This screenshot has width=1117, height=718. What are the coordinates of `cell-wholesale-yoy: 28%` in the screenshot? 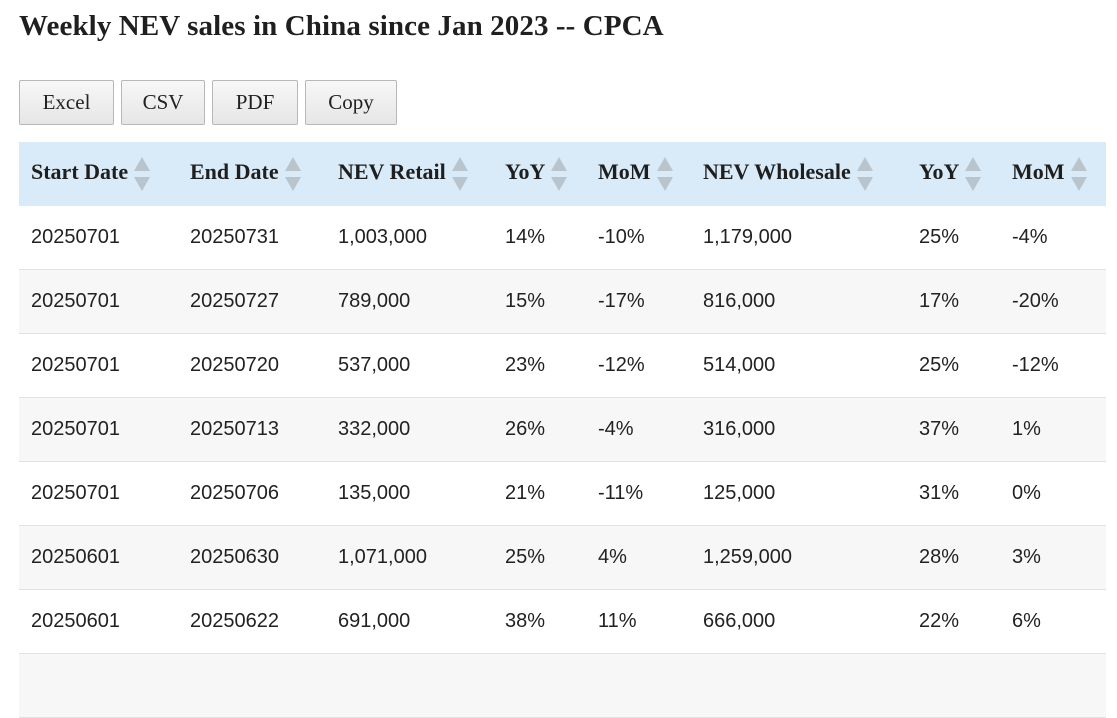 It's located at (953, 557).